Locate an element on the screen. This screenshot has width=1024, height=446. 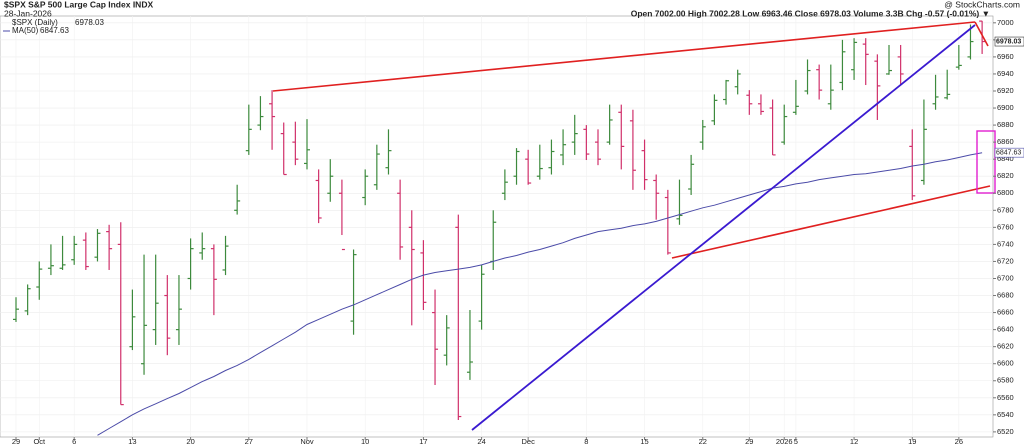
legend-value: 6978.03 is located at coordinates (89, 22).